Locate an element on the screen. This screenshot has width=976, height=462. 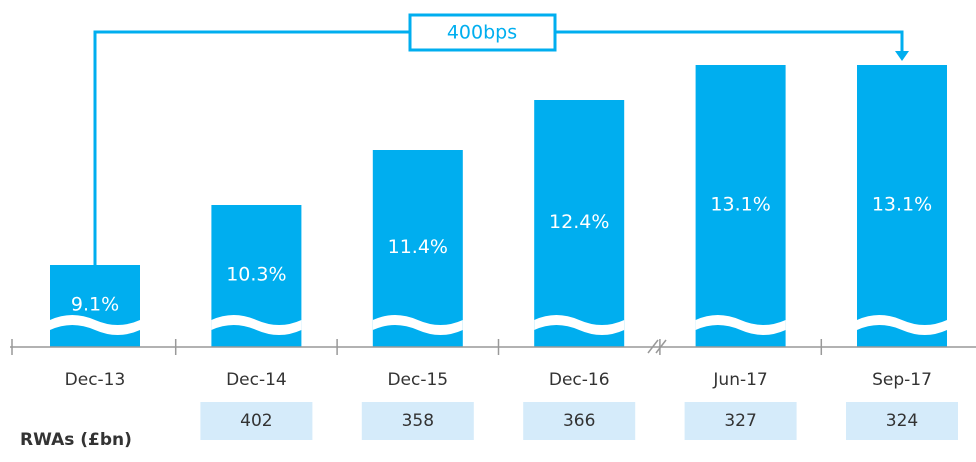
x-tick-label: Jun-17 is located at coordinates (739, 380).